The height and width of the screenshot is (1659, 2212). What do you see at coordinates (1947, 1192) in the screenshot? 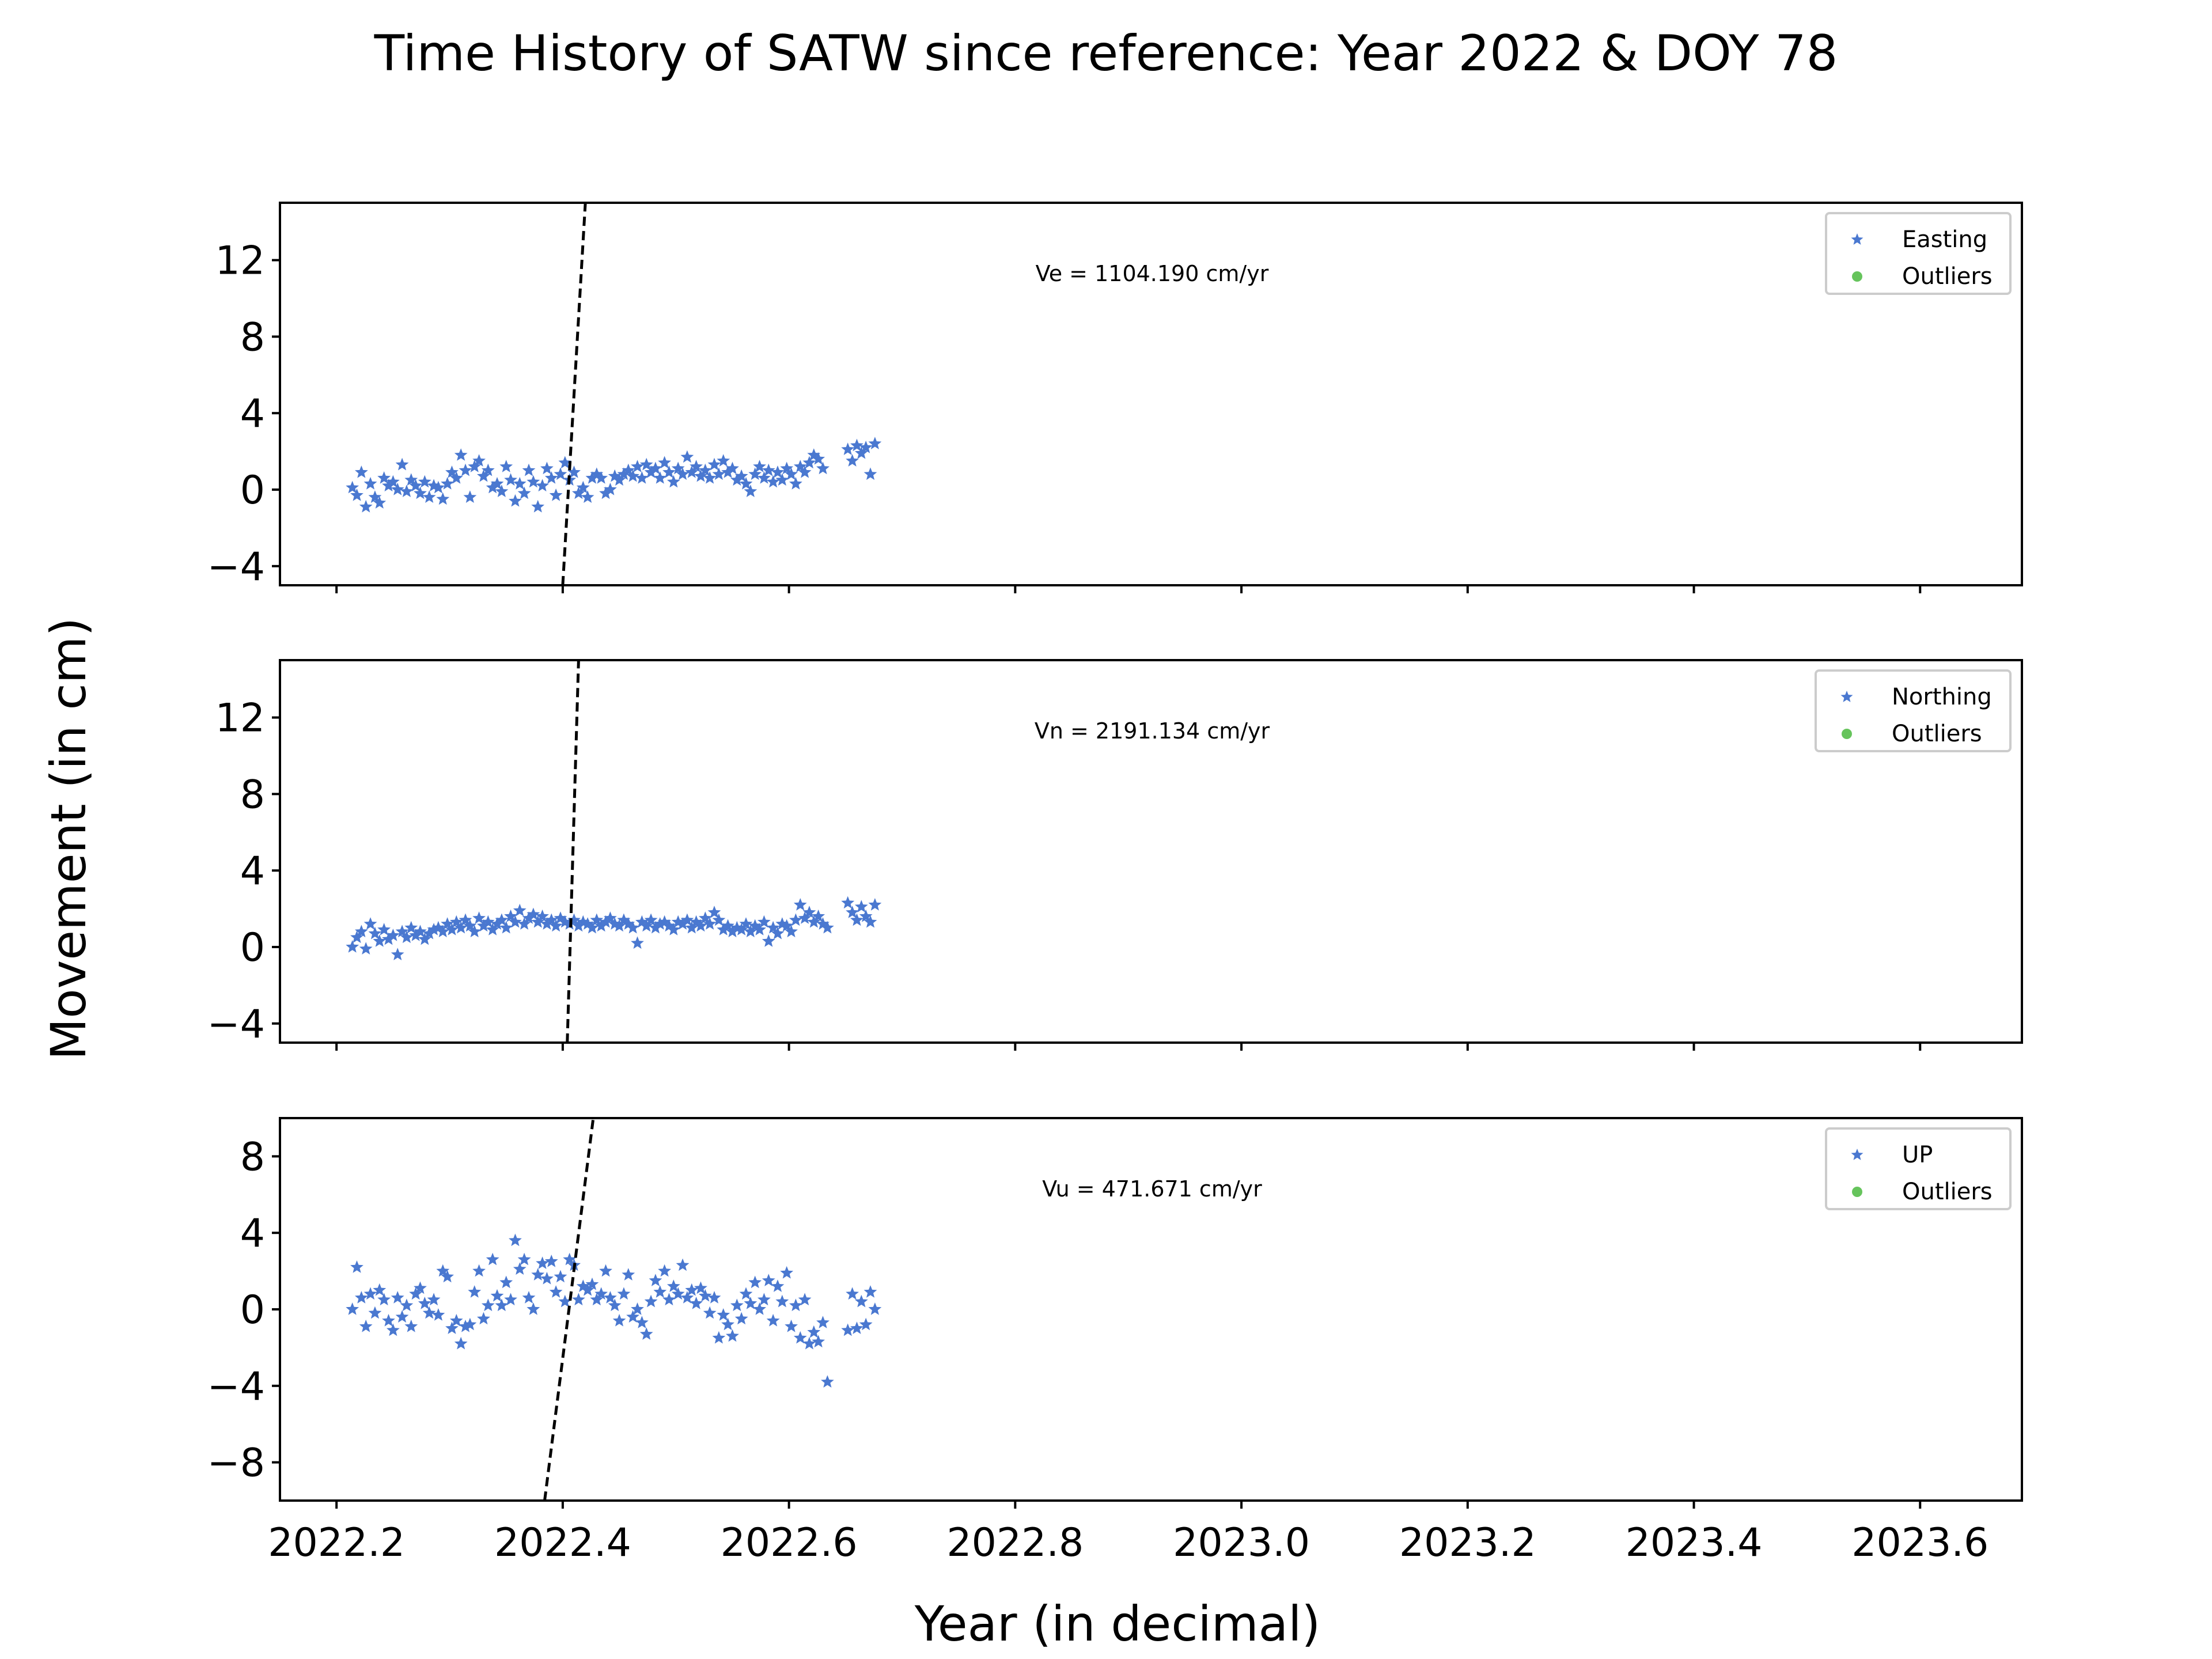
I see `legend-label: Outliers` at bounding box center [1947, 1192].